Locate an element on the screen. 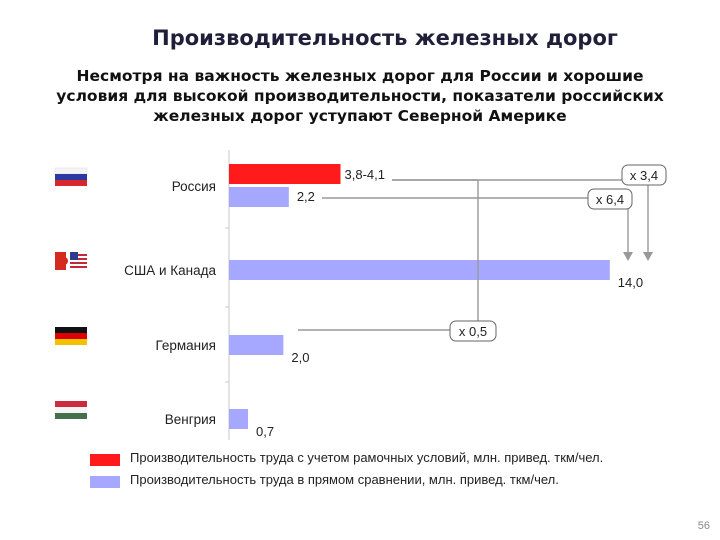  multiplier-x05-box is located at coordinates (473, 331).